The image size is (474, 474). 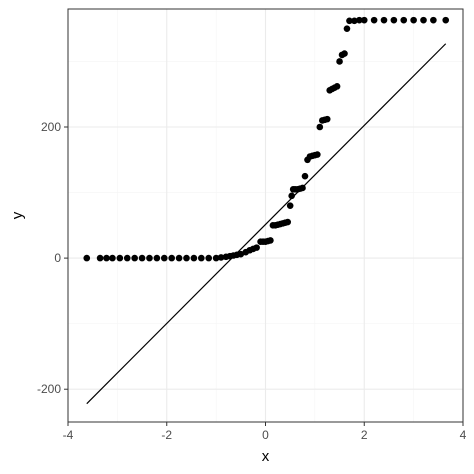 What do you see at coordinates (57, 258) in the screenshot?
I see `y-tick-label: 0` at bounding box center [57, 258].